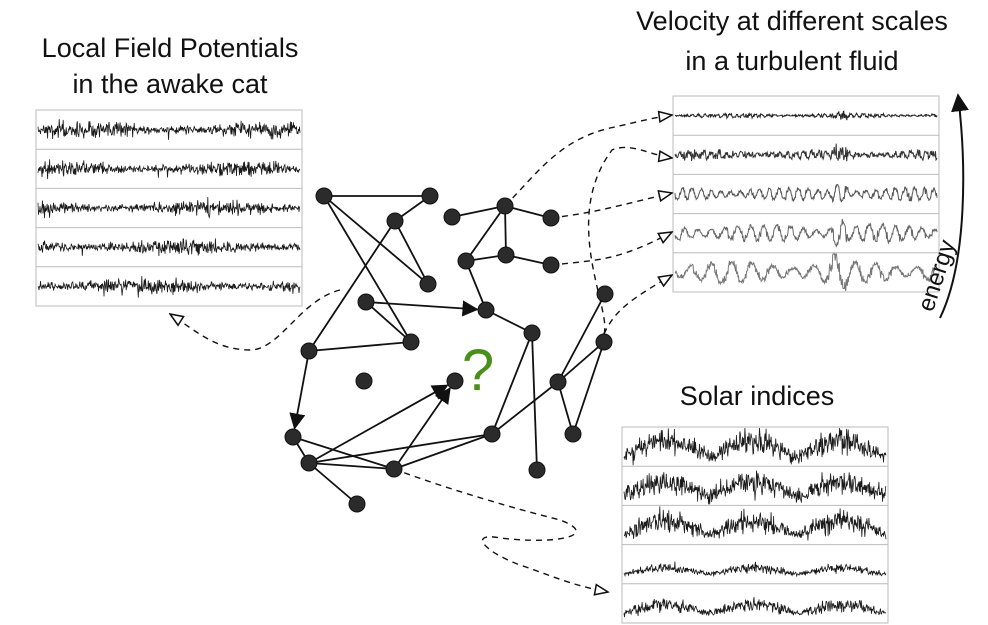 This screenshot has width=988, height=625. I want to click on solar-panel-frame, so click(755, 525).